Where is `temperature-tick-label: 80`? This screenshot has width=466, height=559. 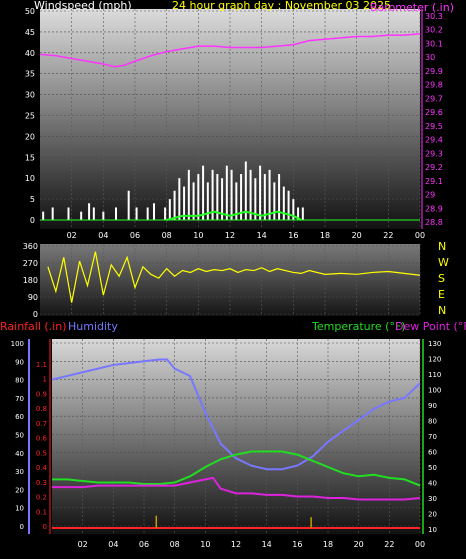 temperature-tick-label: 80 is located at coordinates (432, 422).